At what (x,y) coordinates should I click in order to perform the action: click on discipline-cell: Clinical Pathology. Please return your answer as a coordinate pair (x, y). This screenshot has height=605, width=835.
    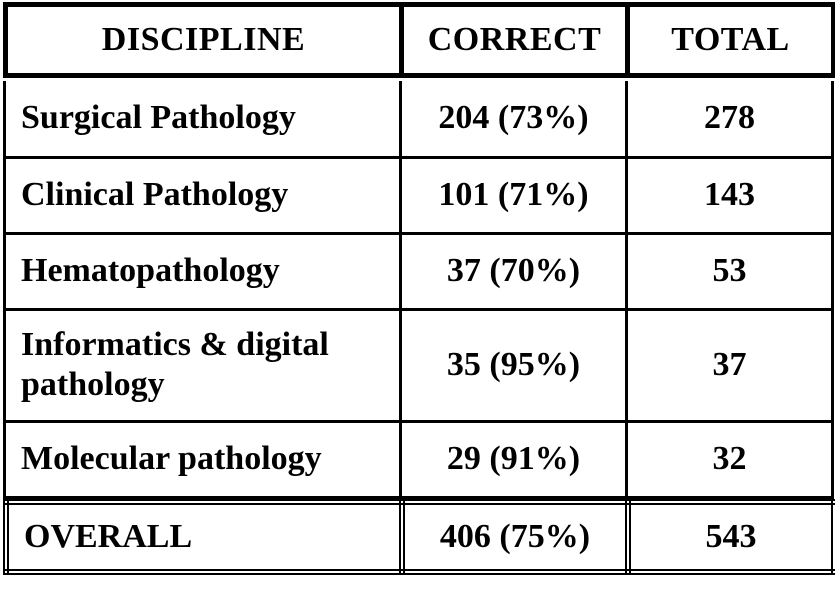
    Looking at the image, I should click on (202, 195).